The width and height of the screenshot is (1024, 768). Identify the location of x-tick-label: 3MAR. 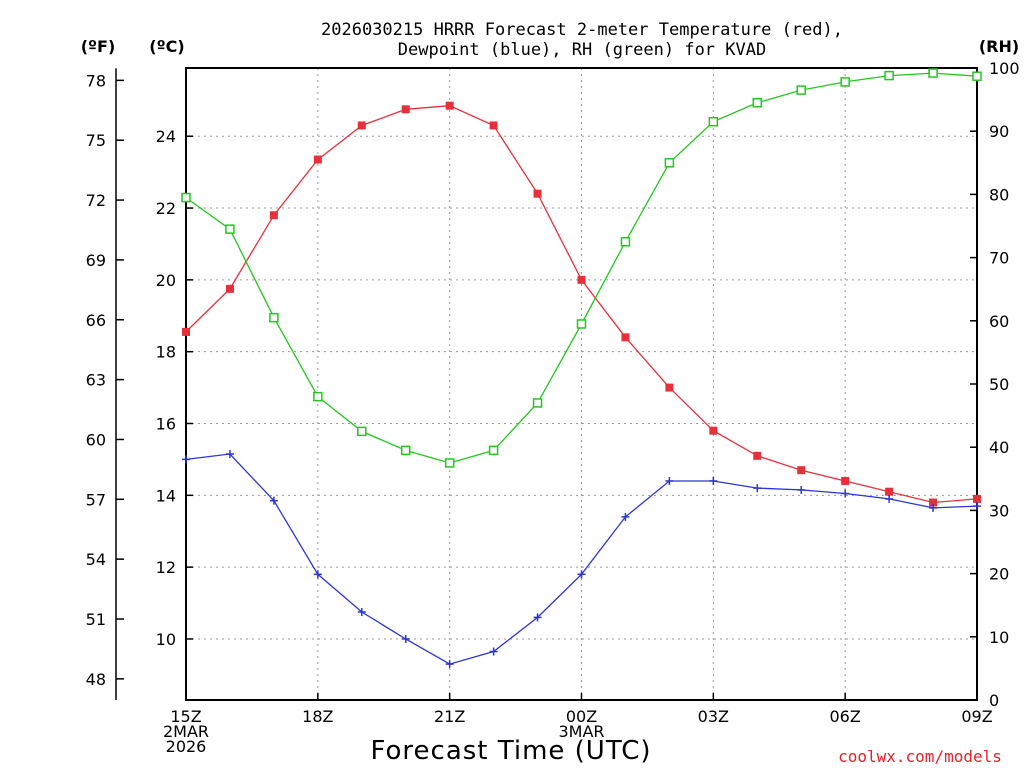
(581, 731).